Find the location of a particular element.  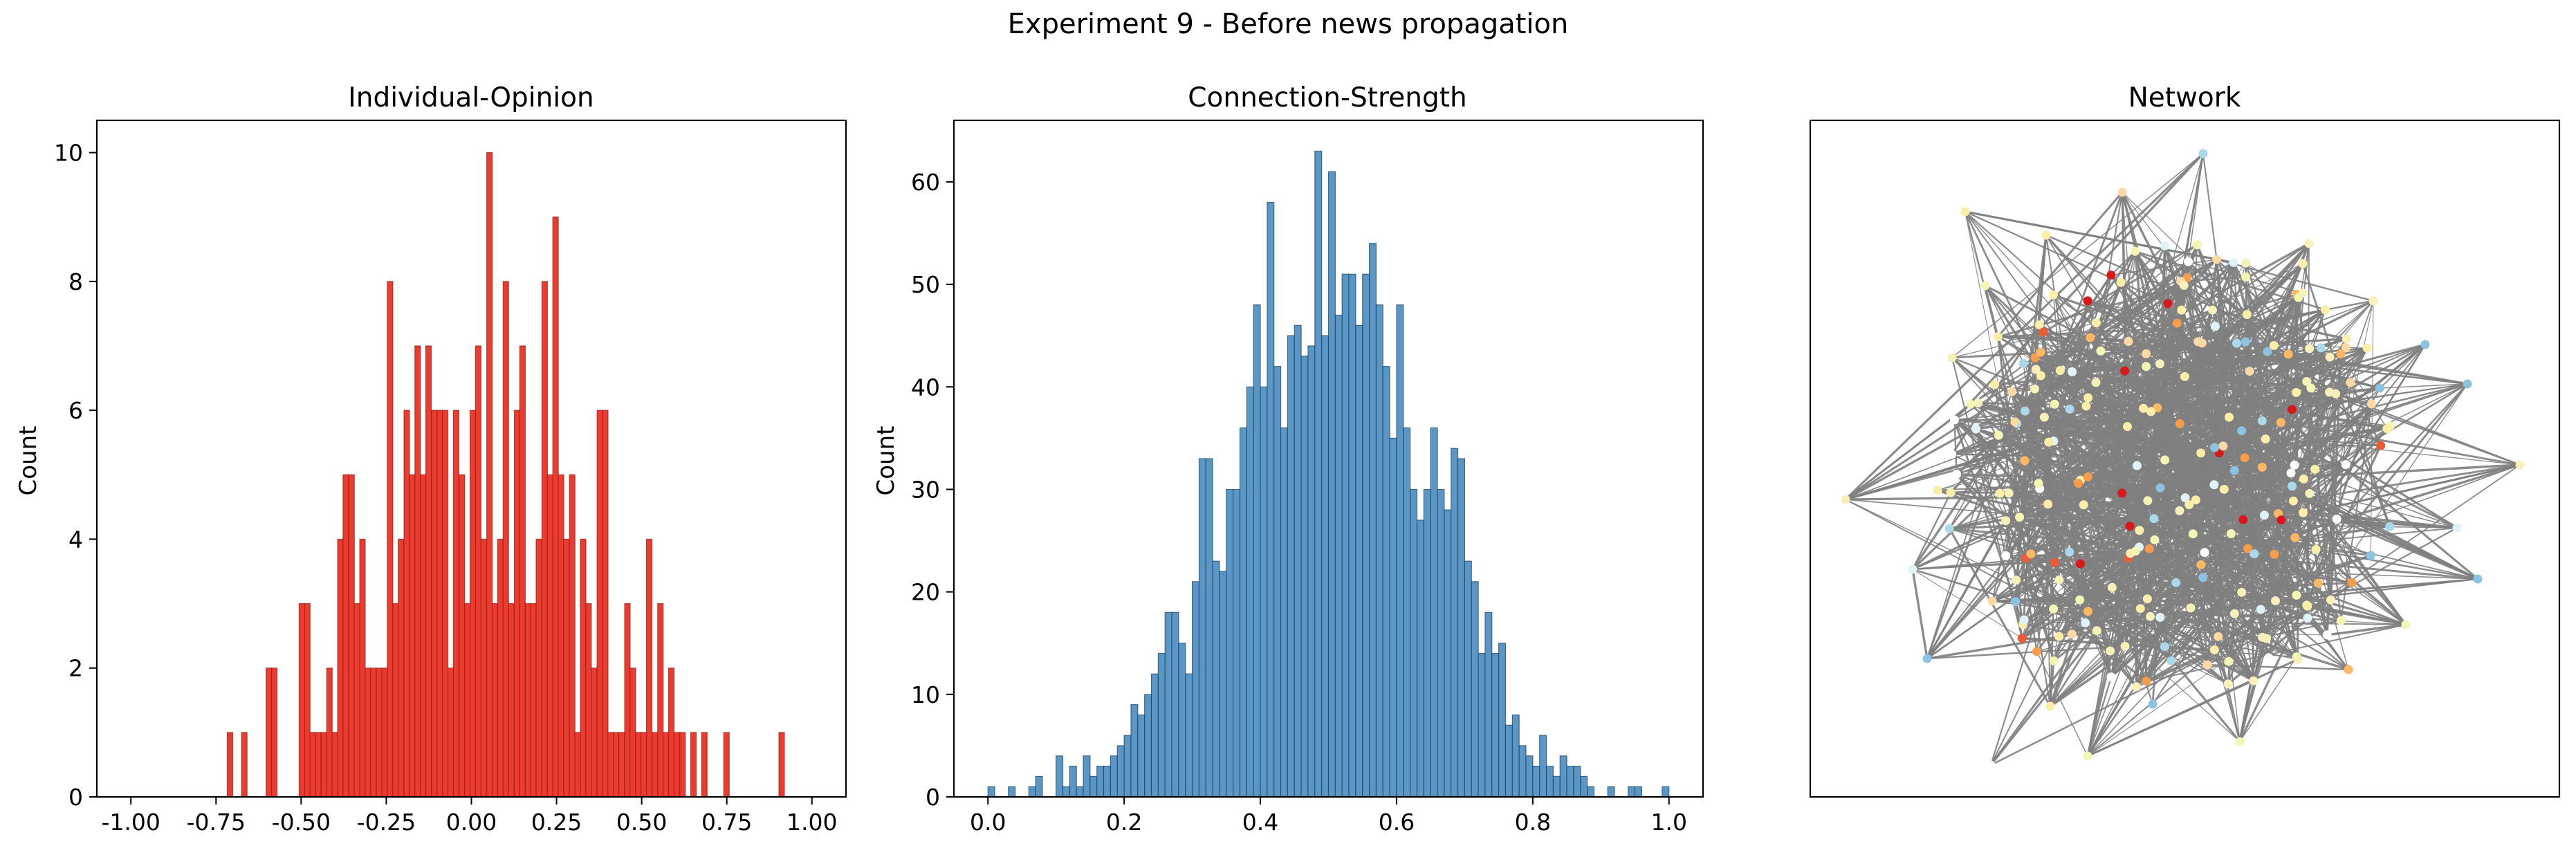

opinion-x-tick-label: -1.00 is located at coordinates (131, 822).